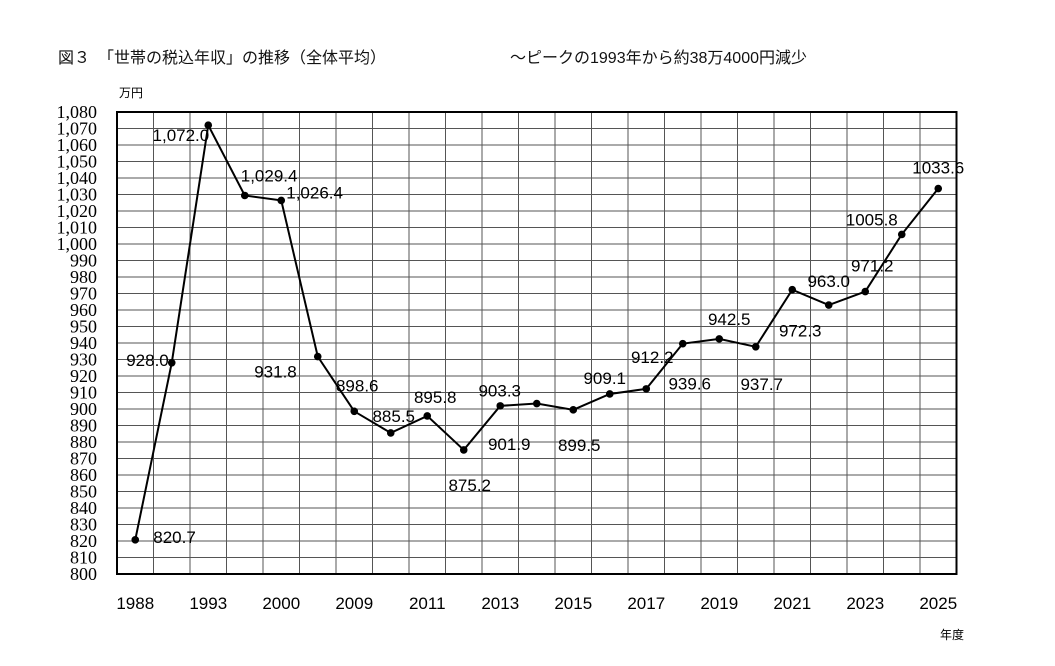 The image size is (1055, 666). Describe the element at coordinates (952, 635) in the screenshot. I see `x-axis-label: 年度` at that location.